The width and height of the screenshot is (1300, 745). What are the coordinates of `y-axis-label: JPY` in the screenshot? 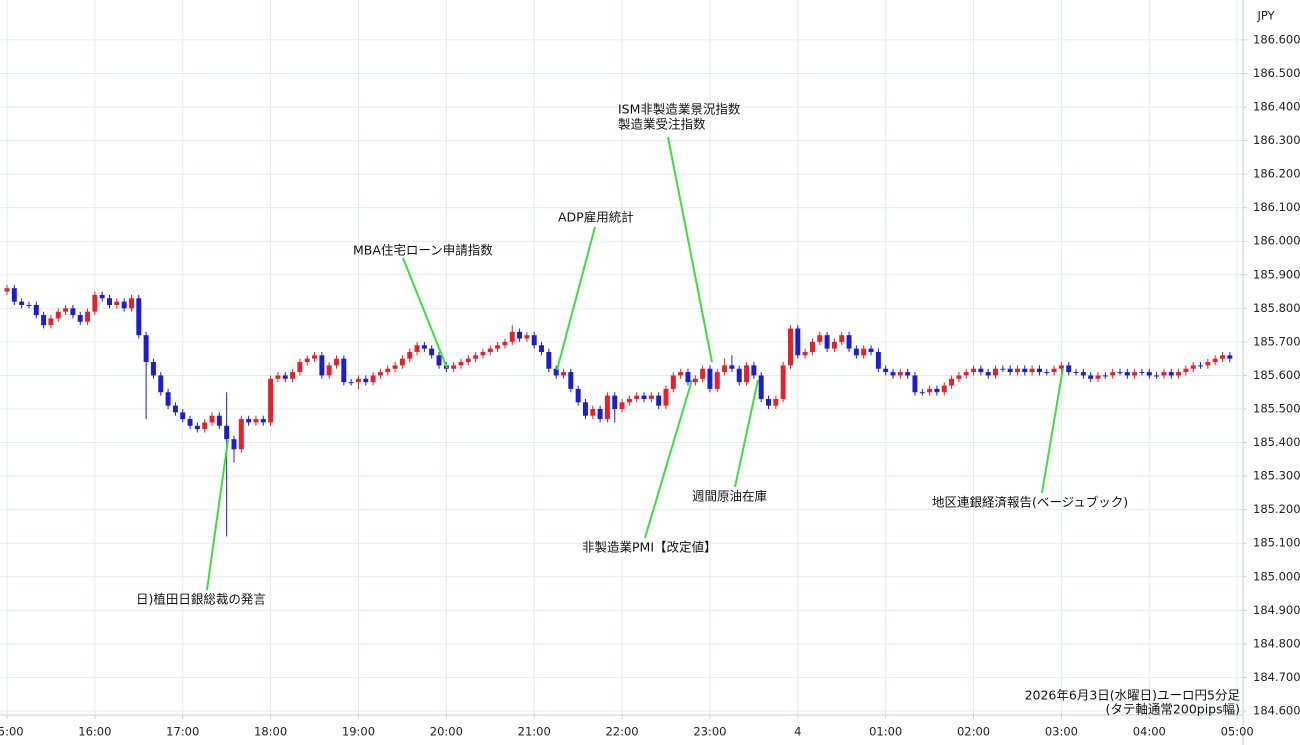 It's located at (1265, 16).